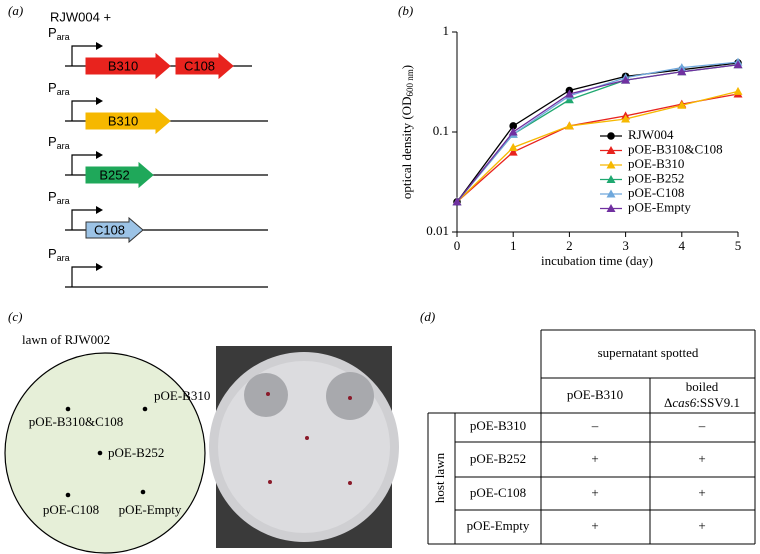 Image resolution: width=760 pixels, height=554 pixels. Describe the element at coordinates (668, 402) in the screenshot. I see `delta: Δ` at that location.